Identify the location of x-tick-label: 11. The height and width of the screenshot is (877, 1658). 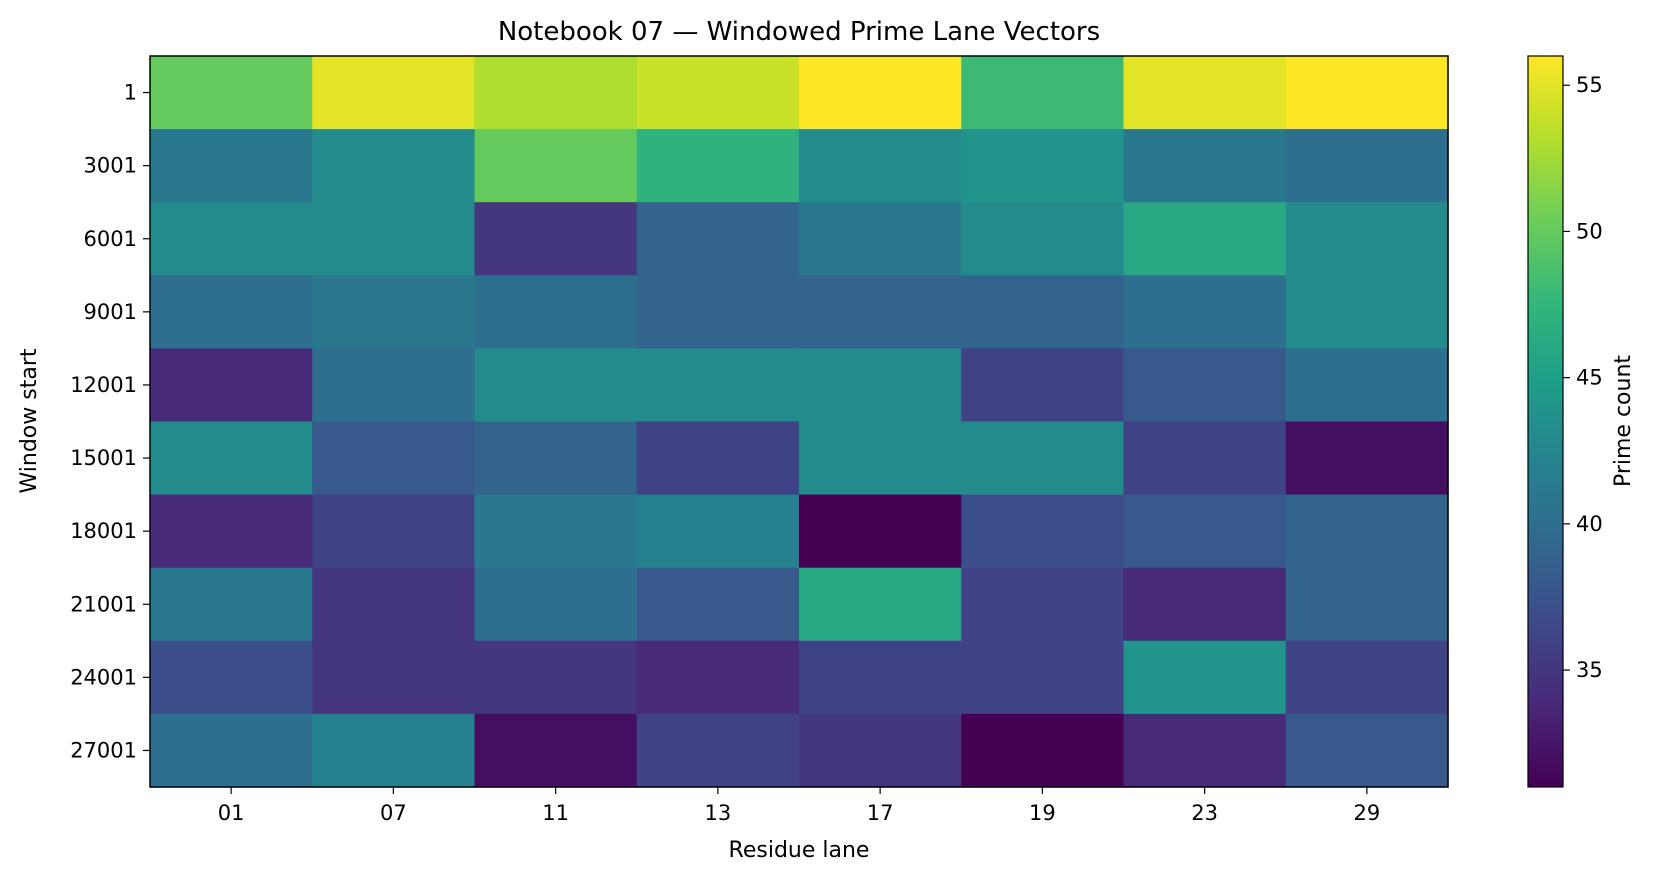
(555, 813).